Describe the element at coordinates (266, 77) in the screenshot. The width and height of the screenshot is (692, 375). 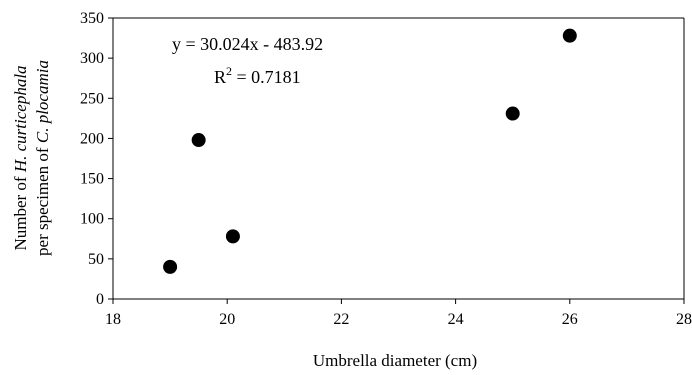
I see `r-squared-value: = 0.7181` at that location.